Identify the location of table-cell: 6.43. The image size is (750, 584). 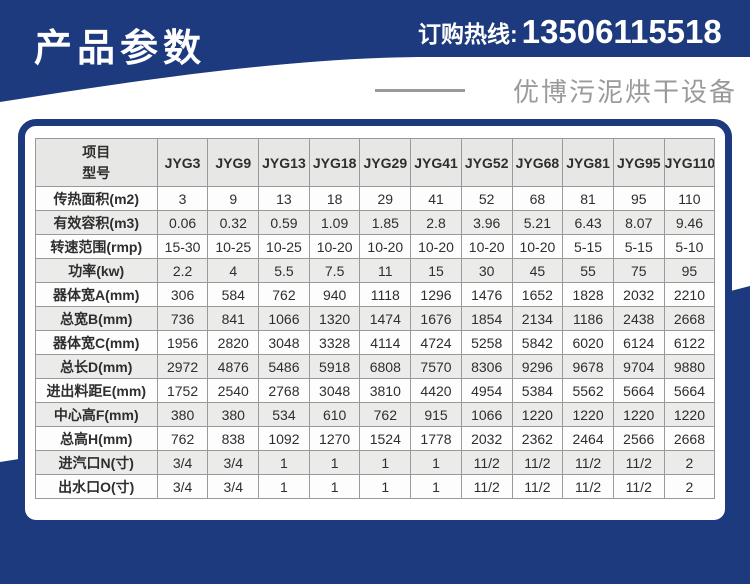
(588, 222).